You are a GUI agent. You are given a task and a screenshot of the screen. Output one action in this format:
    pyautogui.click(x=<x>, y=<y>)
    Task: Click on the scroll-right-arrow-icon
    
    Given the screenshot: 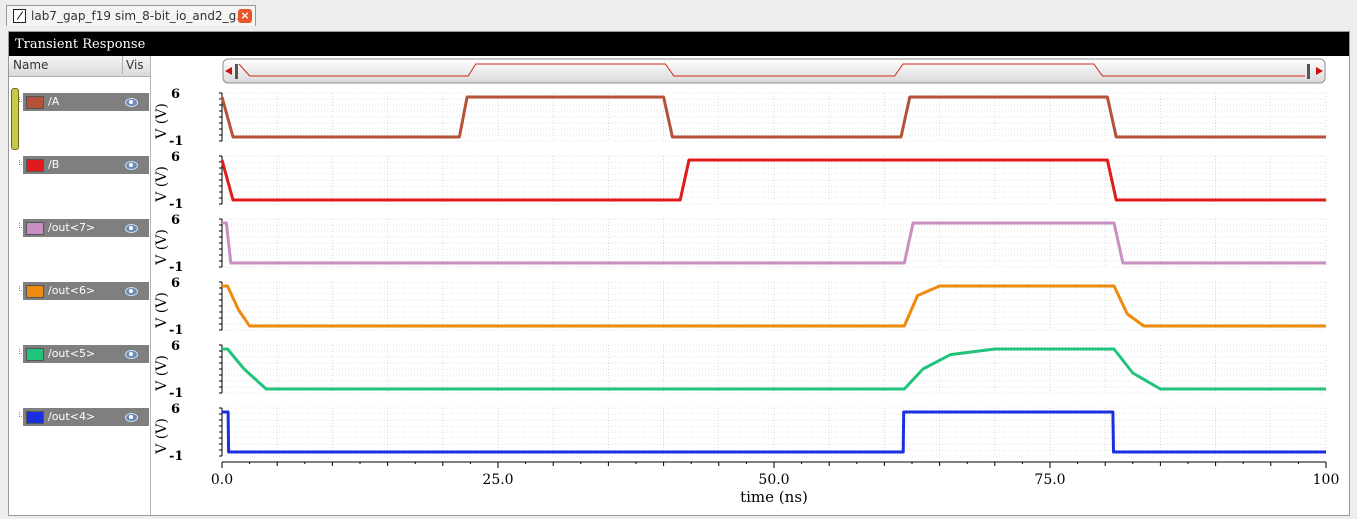 What is the action you would take?
    pyautogui.click(x=1319, y=71)
    